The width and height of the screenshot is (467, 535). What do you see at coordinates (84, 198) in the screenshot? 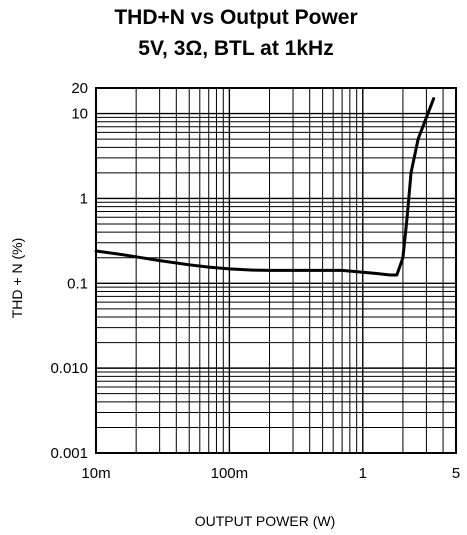
I see `y-tick-label: 1` at bounding box center [84, 198].